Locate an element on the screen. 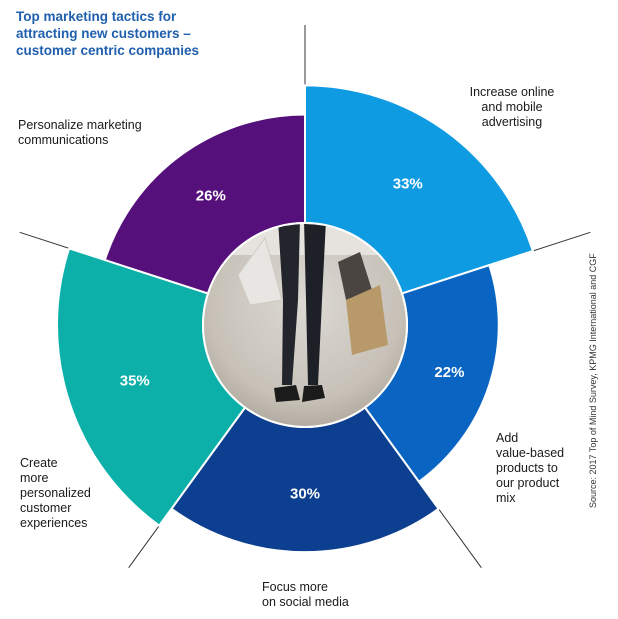 The height and width of the screenshot is (619, 618). category-label-social-media: Focus more on social media is located at coordinates (305, 595).